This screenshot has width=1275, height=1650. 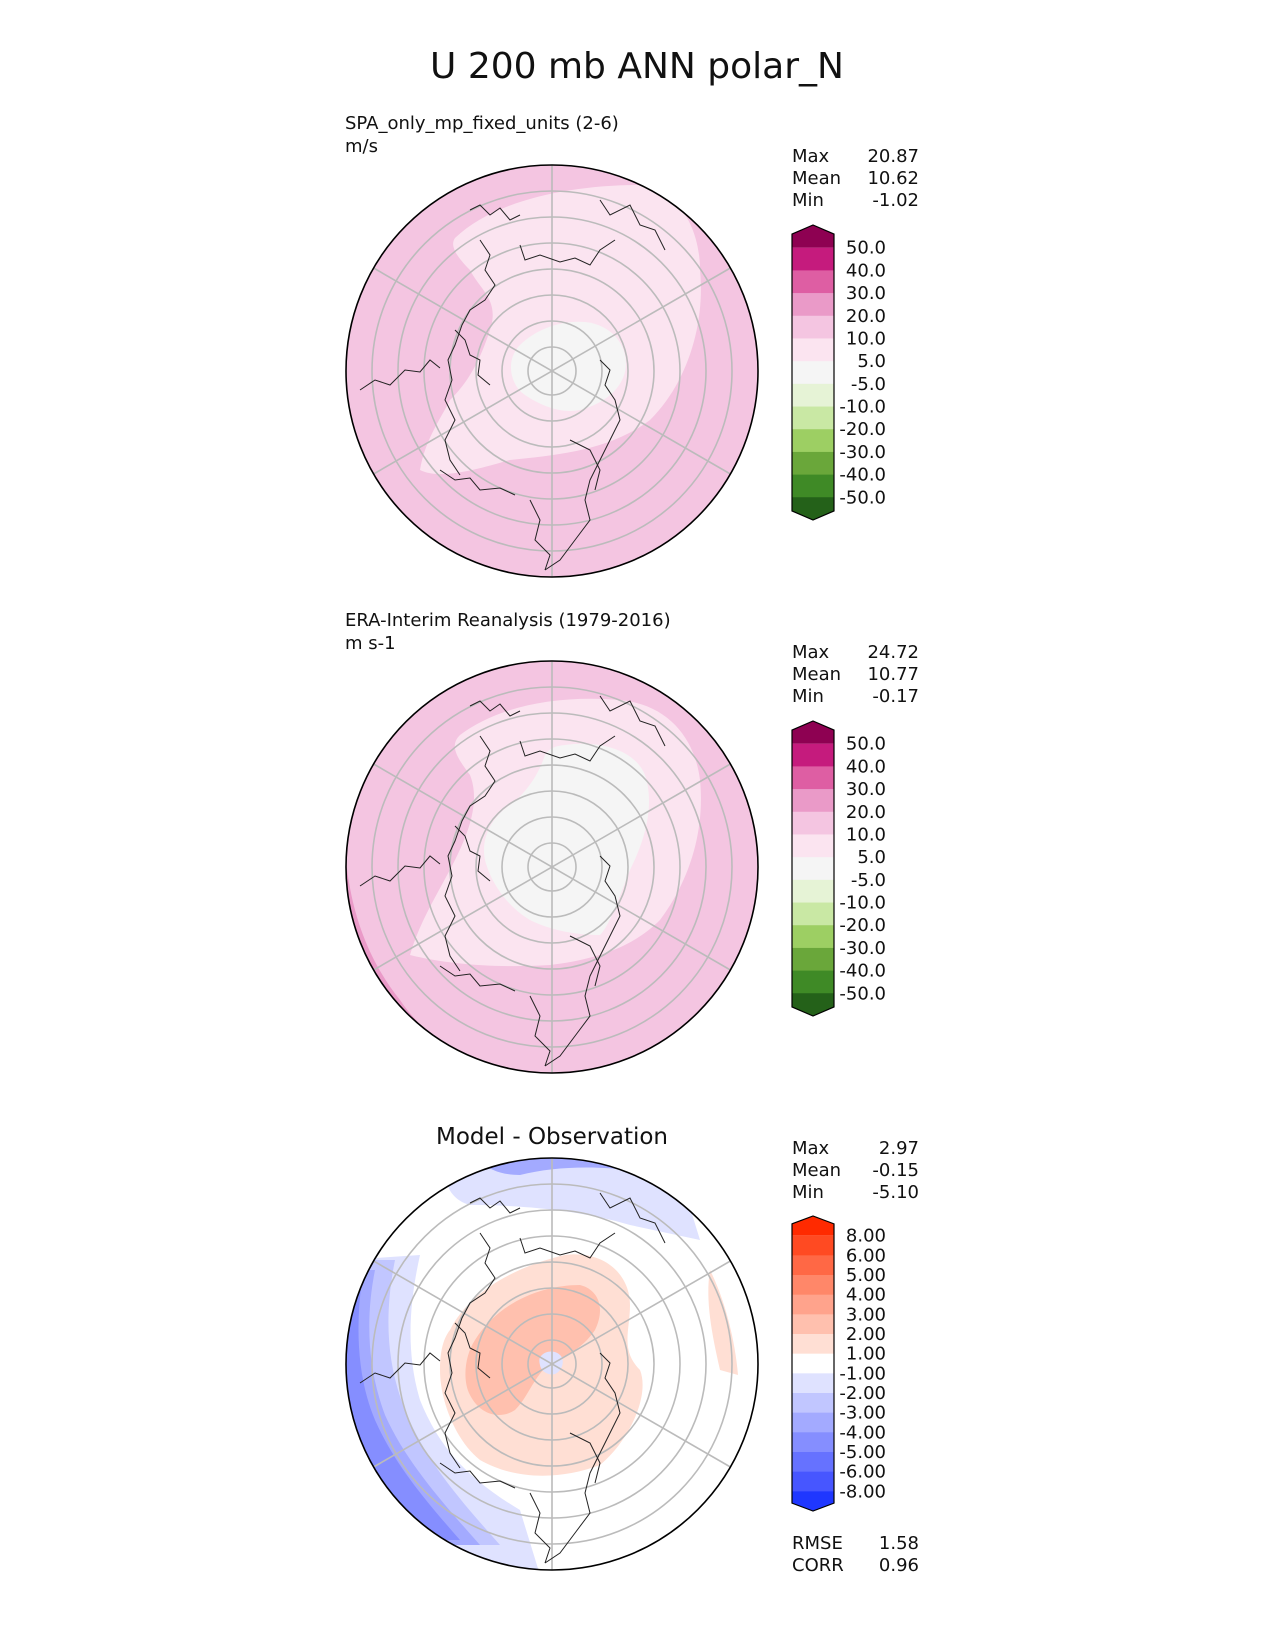 What do you see at coordinates (899, 1565) in the screenshot?
I see `metric-value: 0.96` at bounding box center [899, 1565].